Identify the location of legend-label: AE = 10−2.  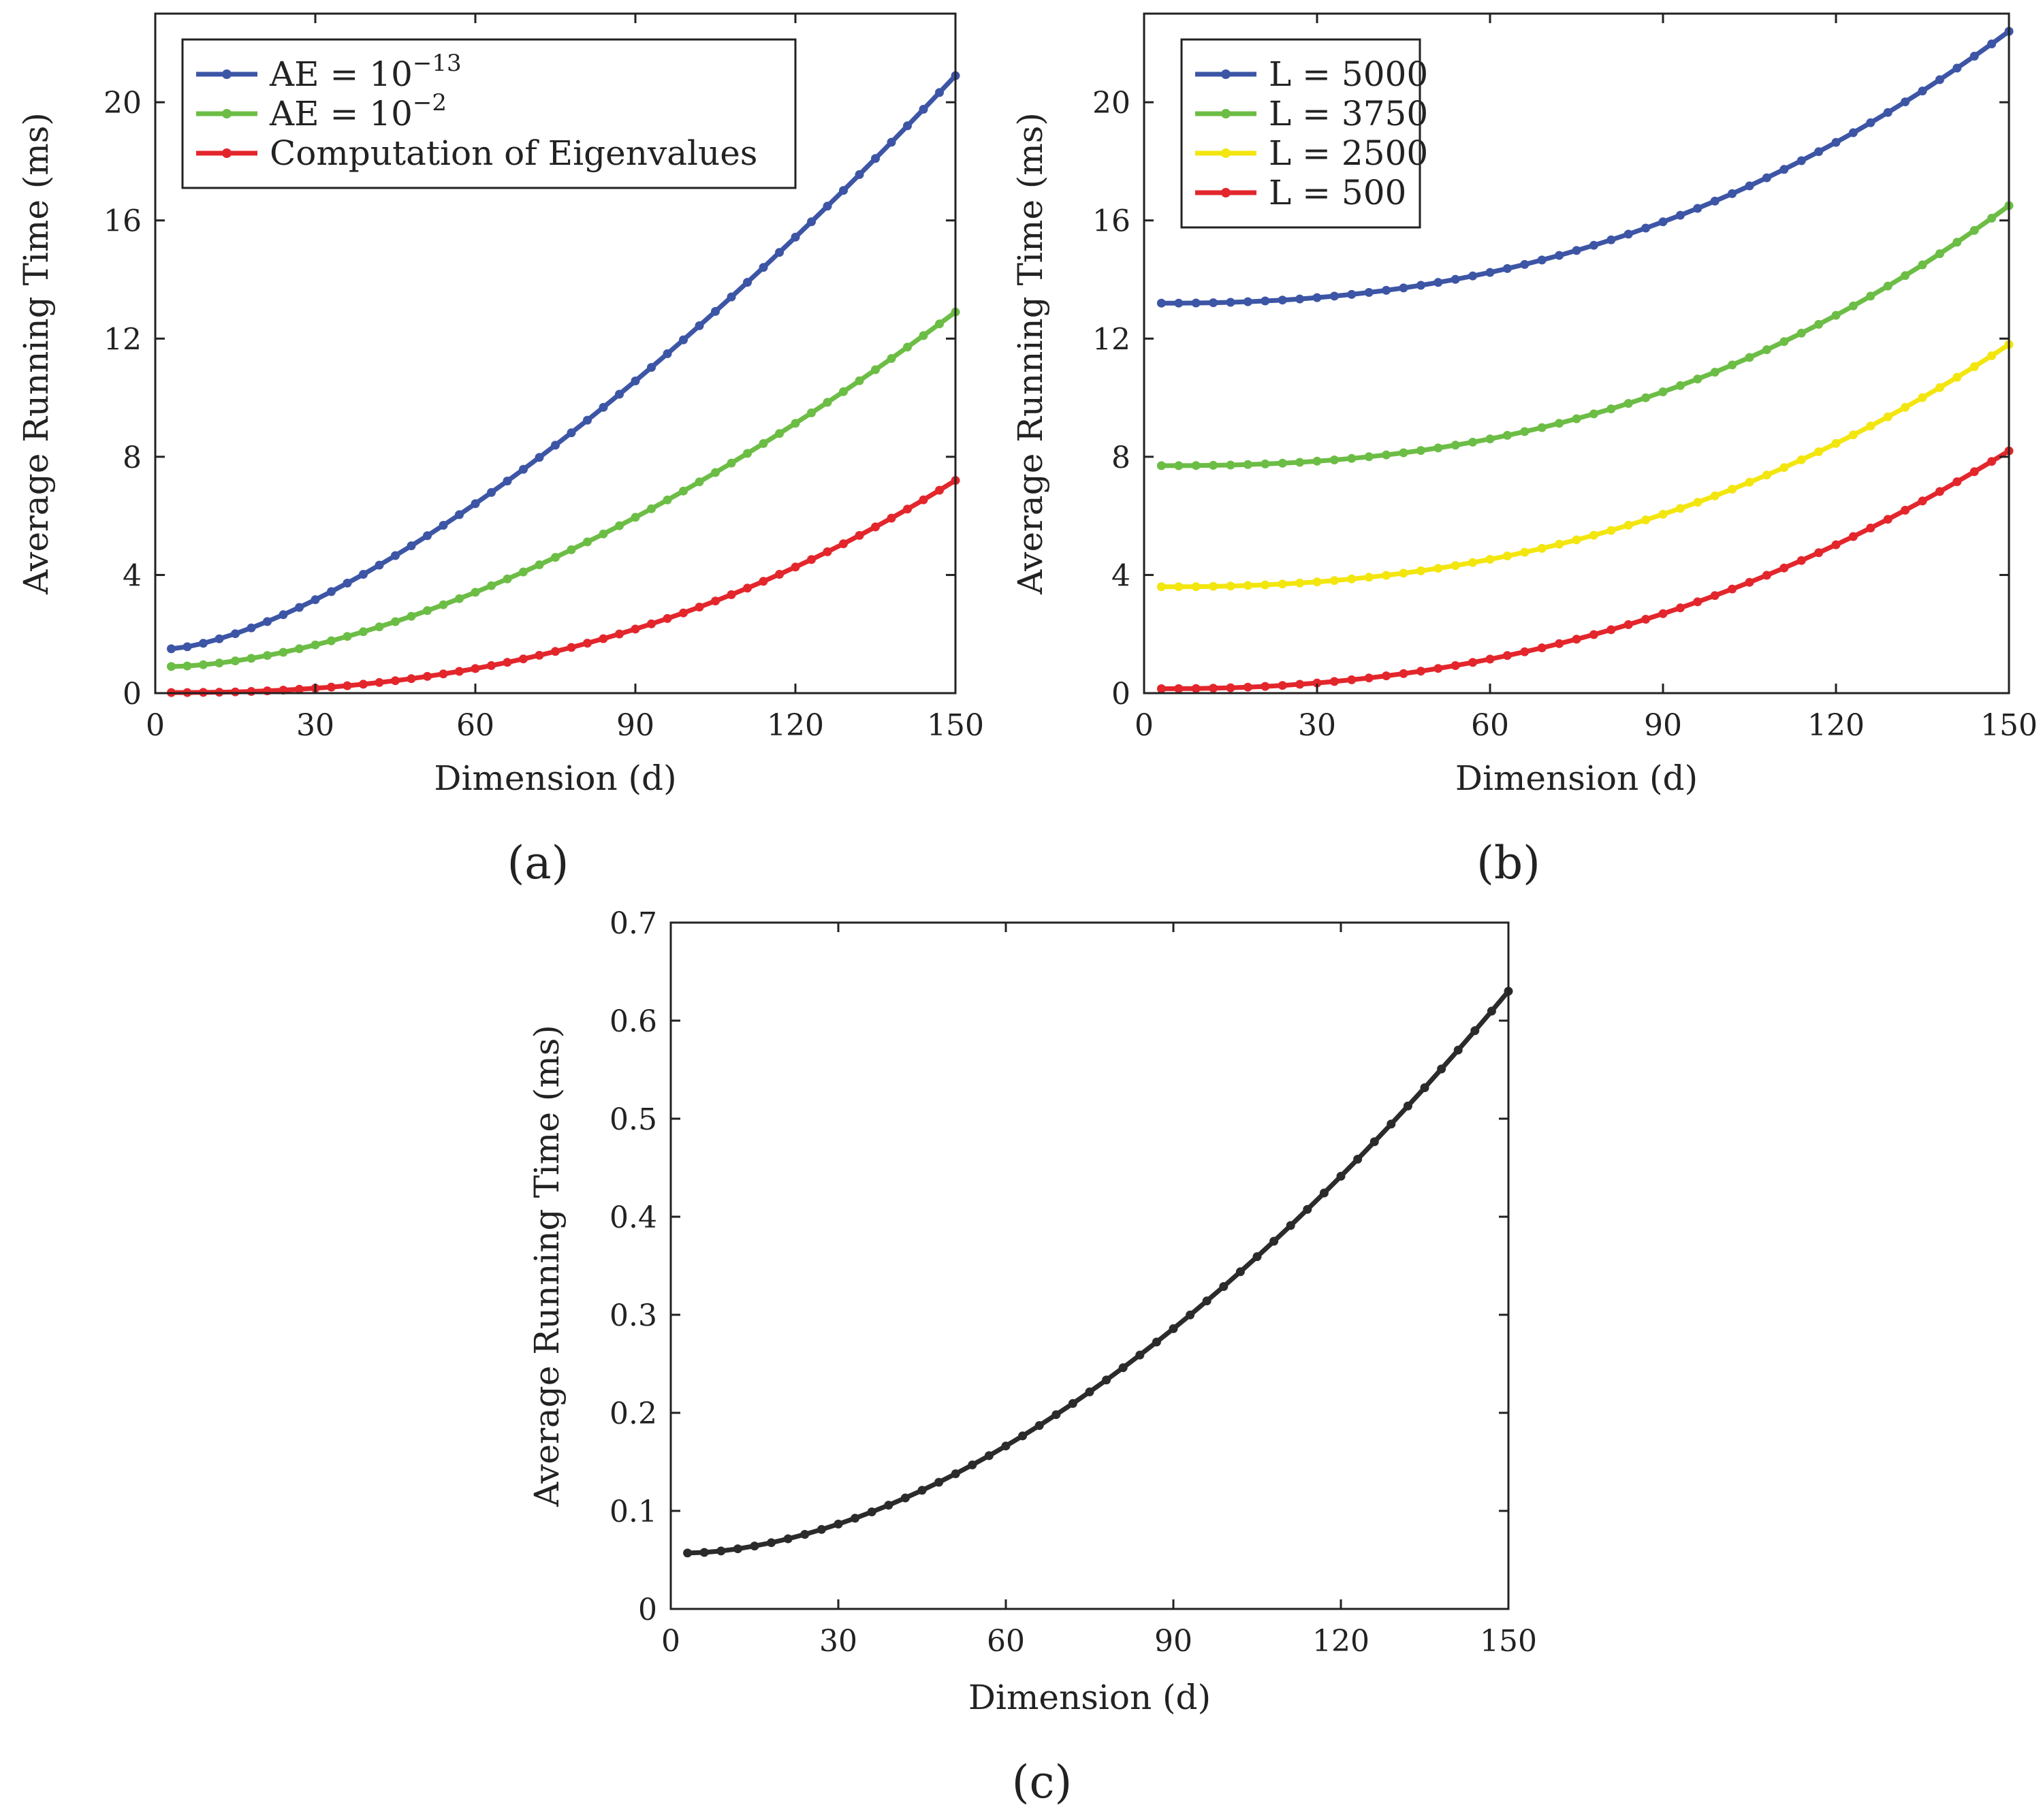
(358, 111).